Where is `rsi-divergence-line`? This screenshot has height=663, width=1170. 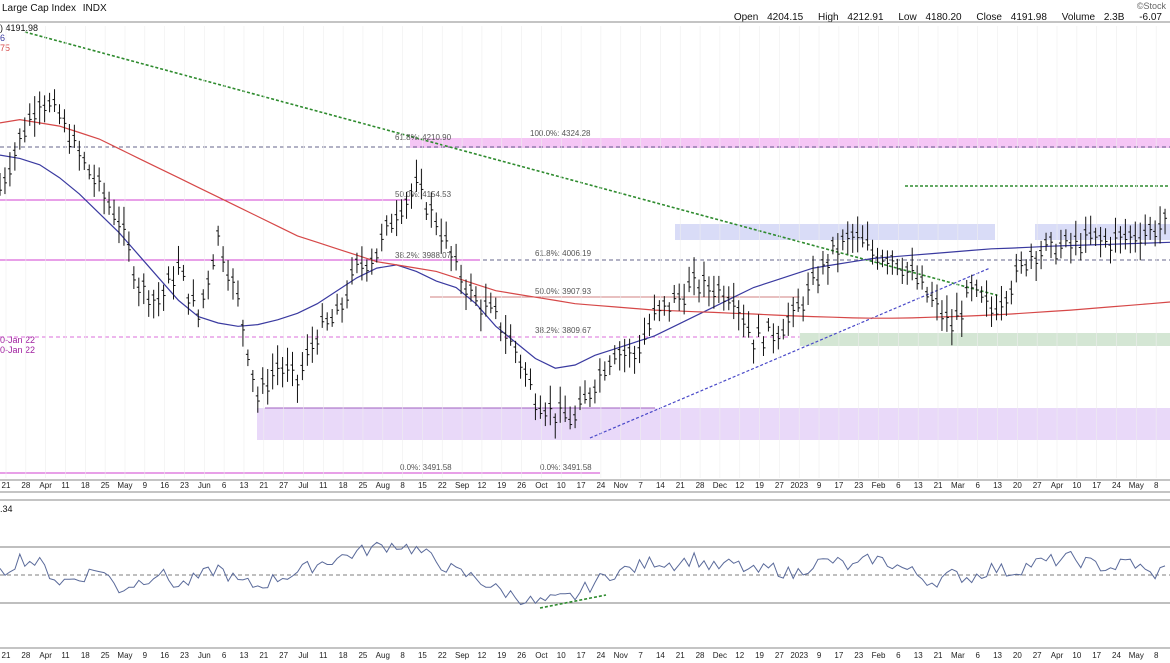
rsi-divergence-line is located at coordinates (573, 601).